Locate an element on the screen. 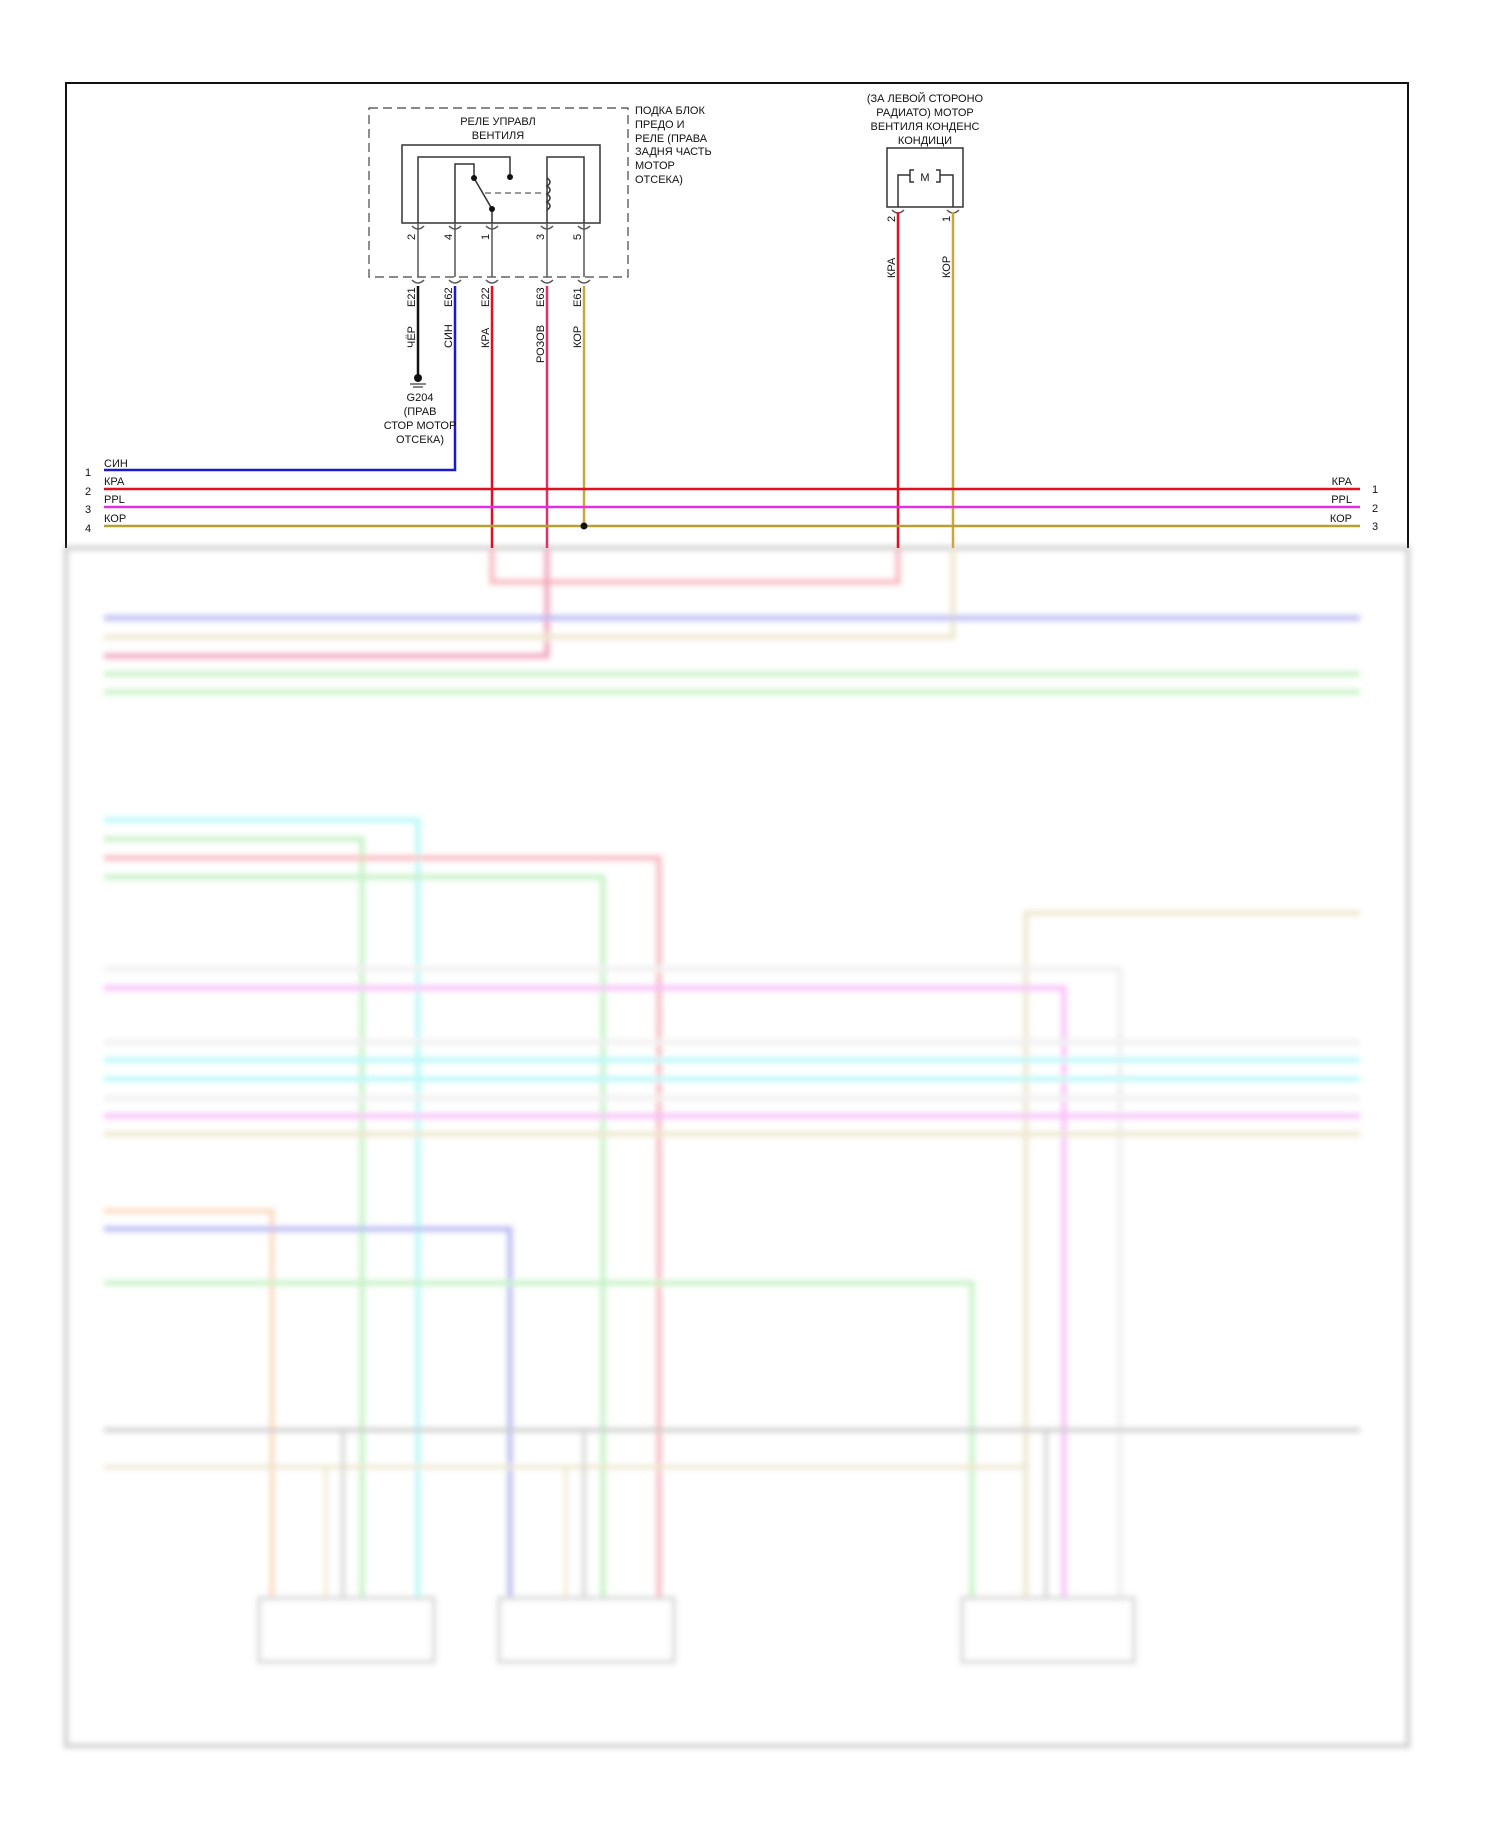 This screenshot has width=1500, height=1828. bus-right-labels: КРА 1 PPL 2 КОР 3 is located at coordinates (1354, 504).